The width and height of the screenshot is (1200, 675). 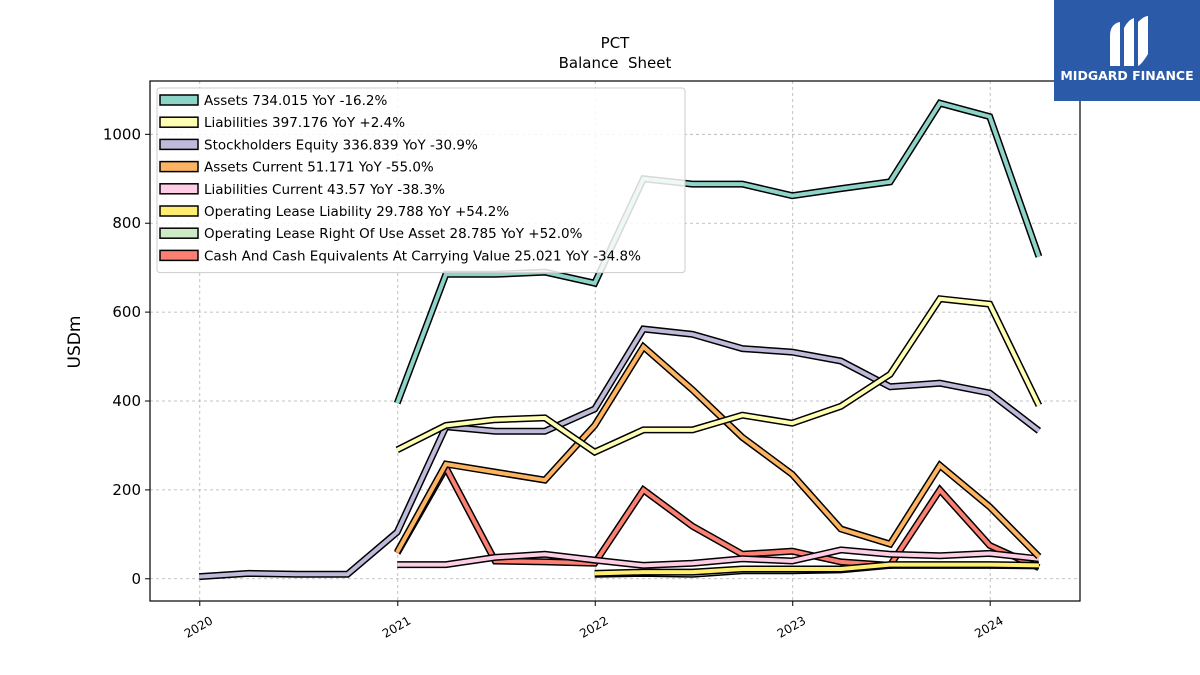 What do you see at coordinates (75, 342) in the screenshot?
I see `y-axis-label: USDm` at bounding box center [75, 342].